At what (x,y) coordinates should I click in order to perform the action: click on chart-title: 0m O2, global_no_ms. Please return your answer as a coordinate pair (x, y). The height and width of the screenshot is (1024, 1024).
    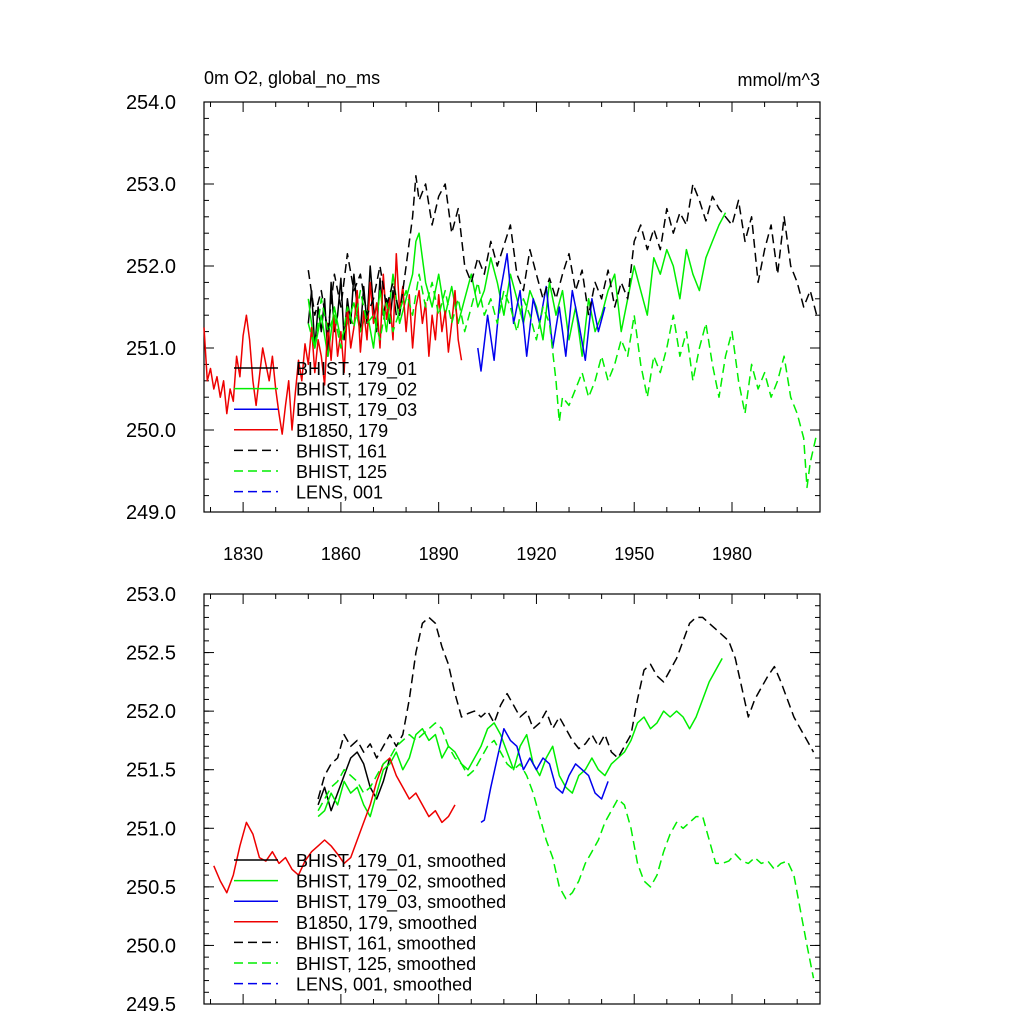
    Looking at the image, I should click on (292, 78).